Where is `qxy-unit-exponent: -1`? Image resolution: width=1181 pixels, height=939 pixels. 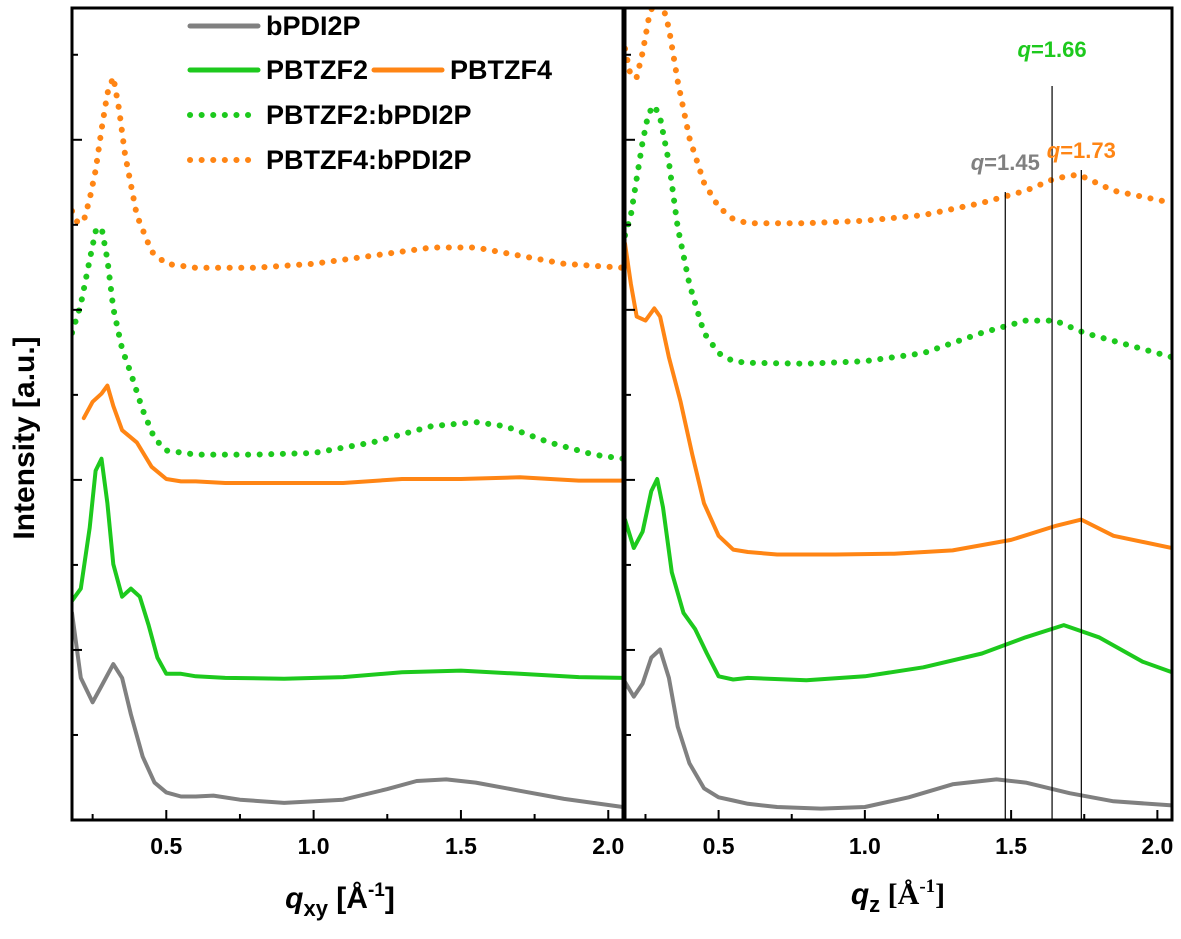 qxy-unit-exponent: -1 is located at coordinates (376, 890).